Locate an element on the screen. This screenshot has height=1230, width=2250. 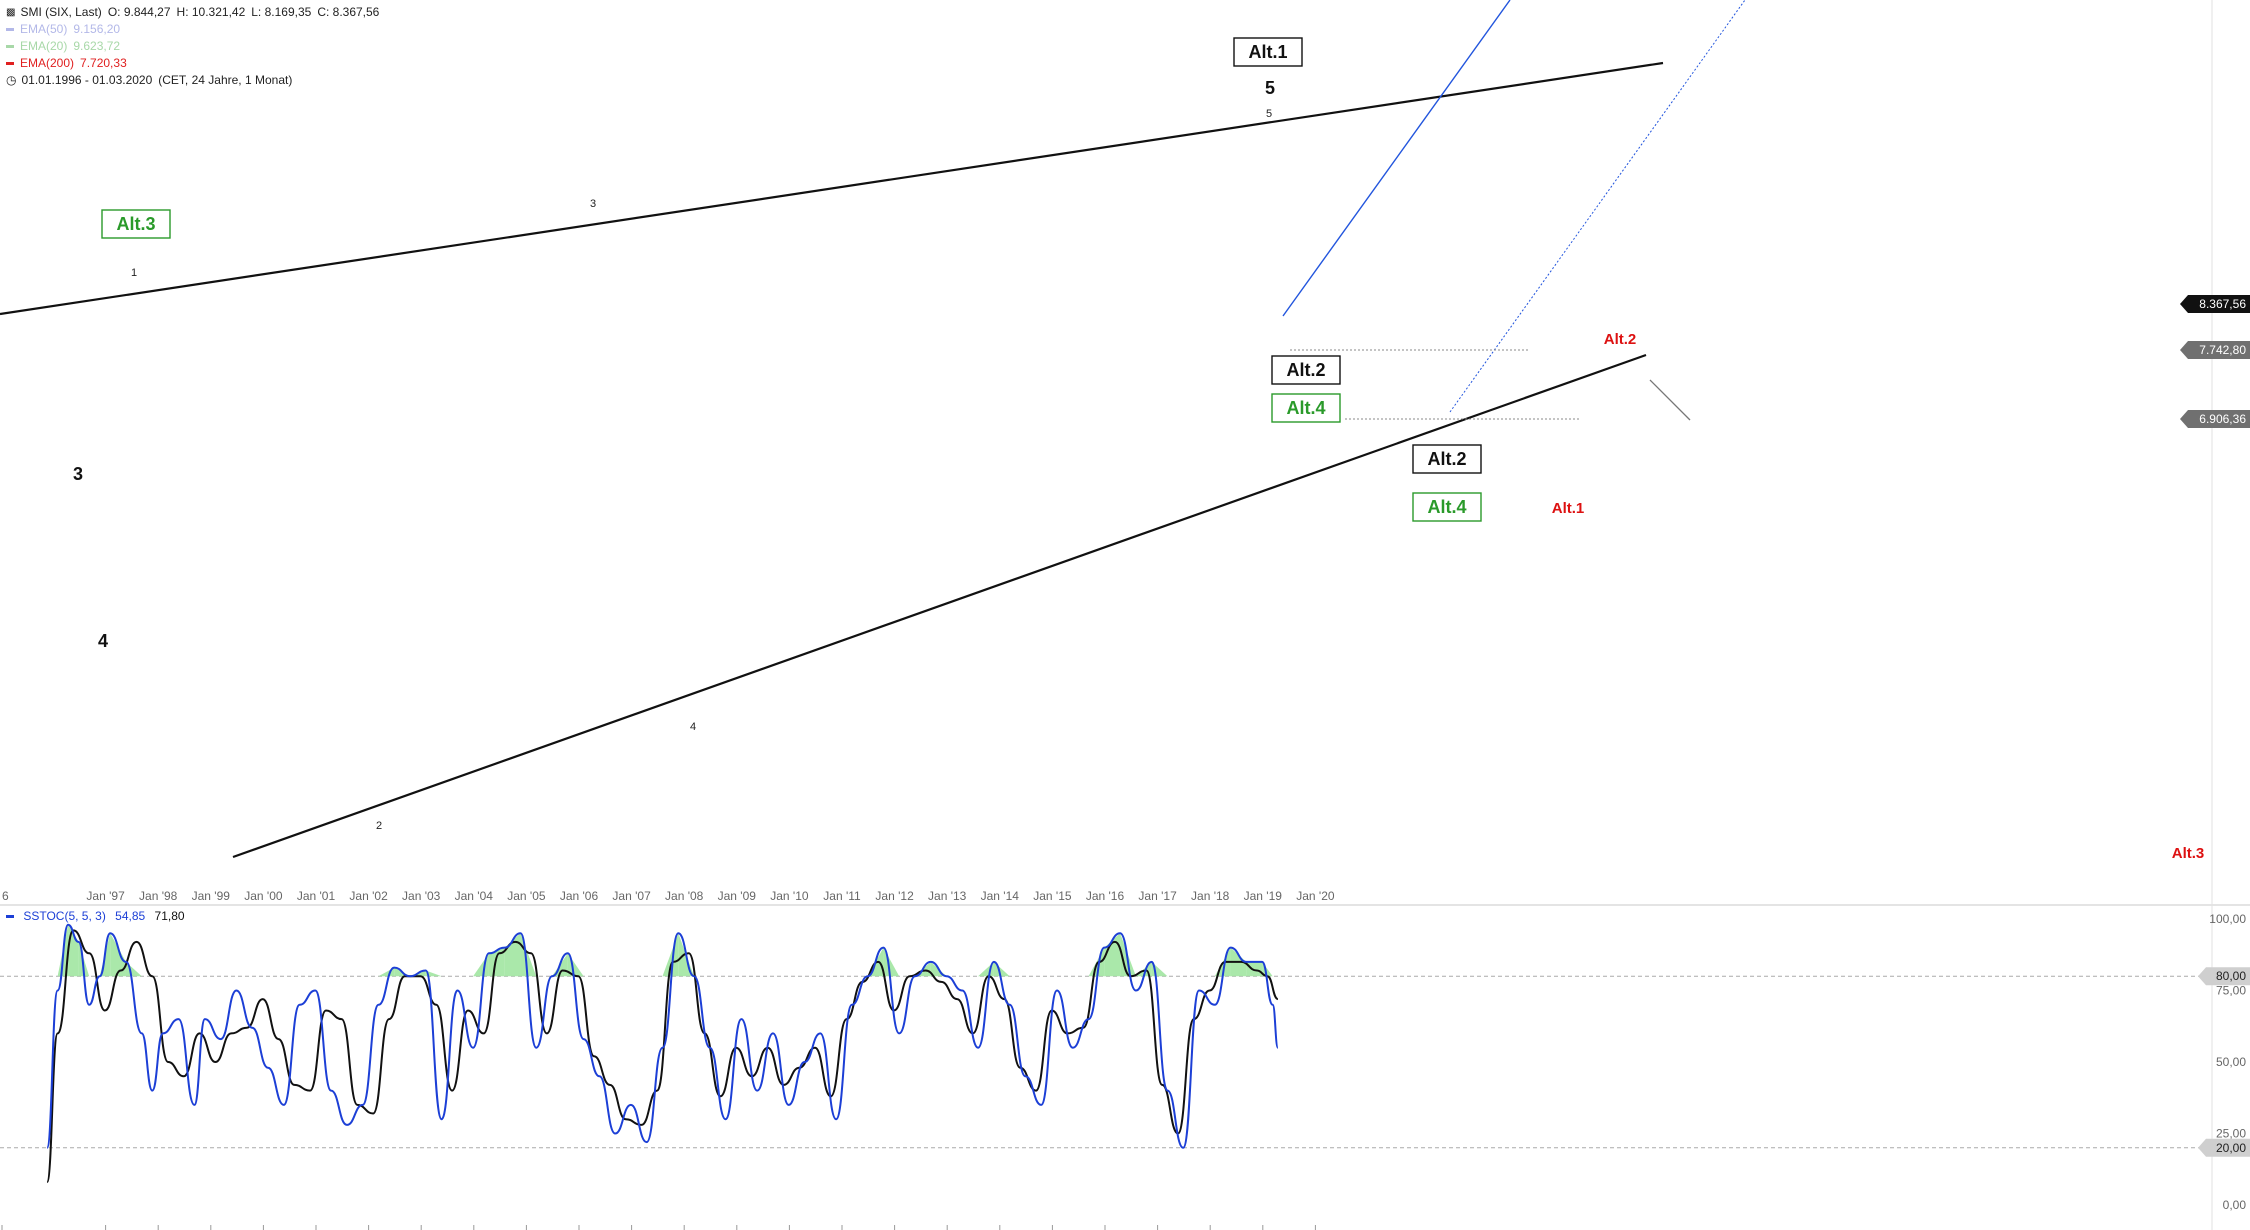
annotation-label: Alt.3 is located at coordinates (135, 224).